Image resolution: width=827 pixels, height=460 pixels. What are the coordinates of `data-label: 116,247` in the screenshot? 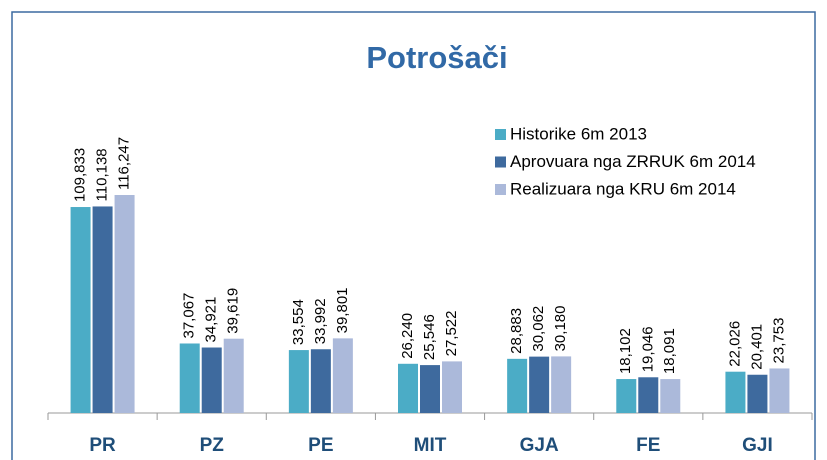 It's located at (124, 163).